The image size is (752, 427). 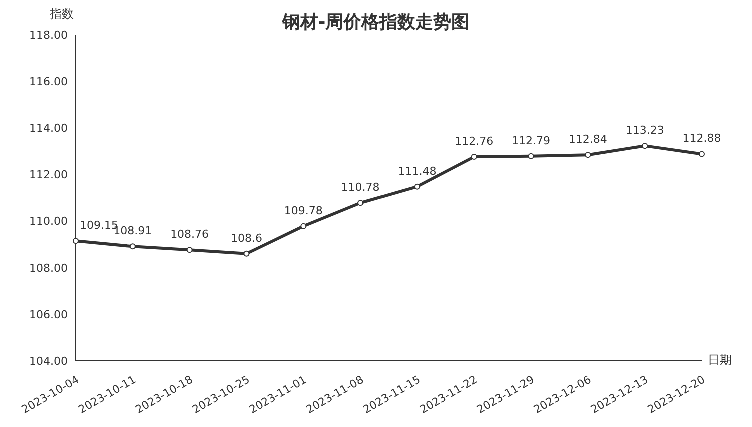 What do you see at coordinates (49, 268) in the screenshot?
I see `y-tick-label: 108.00` at bounding box center [49, 268].